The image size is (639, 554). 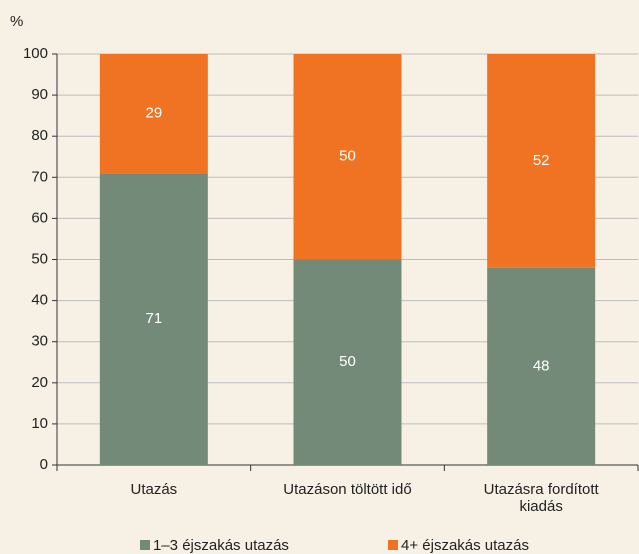 I want to click on legend-label: 4+ éjszakás utazás, so click(x=465, y=545).